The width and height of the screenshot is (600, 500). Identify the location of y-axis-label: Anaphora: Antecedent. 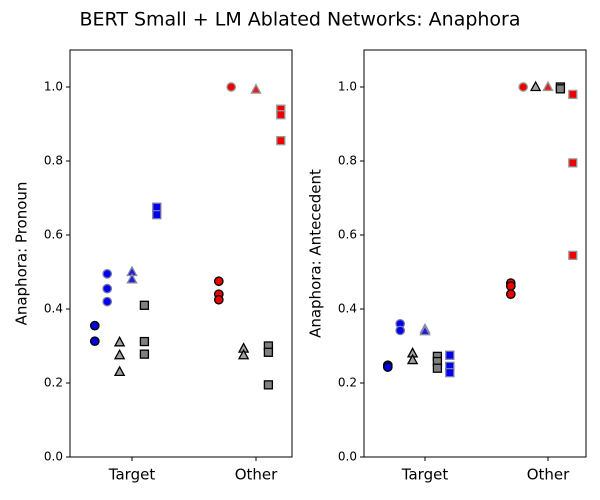
(316, 253).